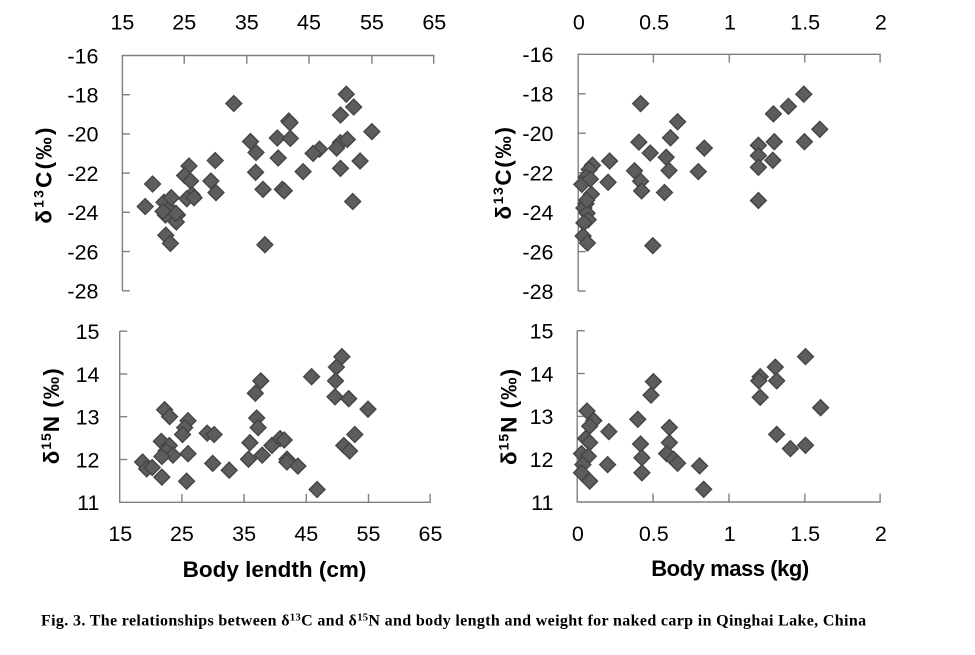 This screenshot has width=975, height=655. I want to click on svg-text: Body mass (kg), so click(730, 568).